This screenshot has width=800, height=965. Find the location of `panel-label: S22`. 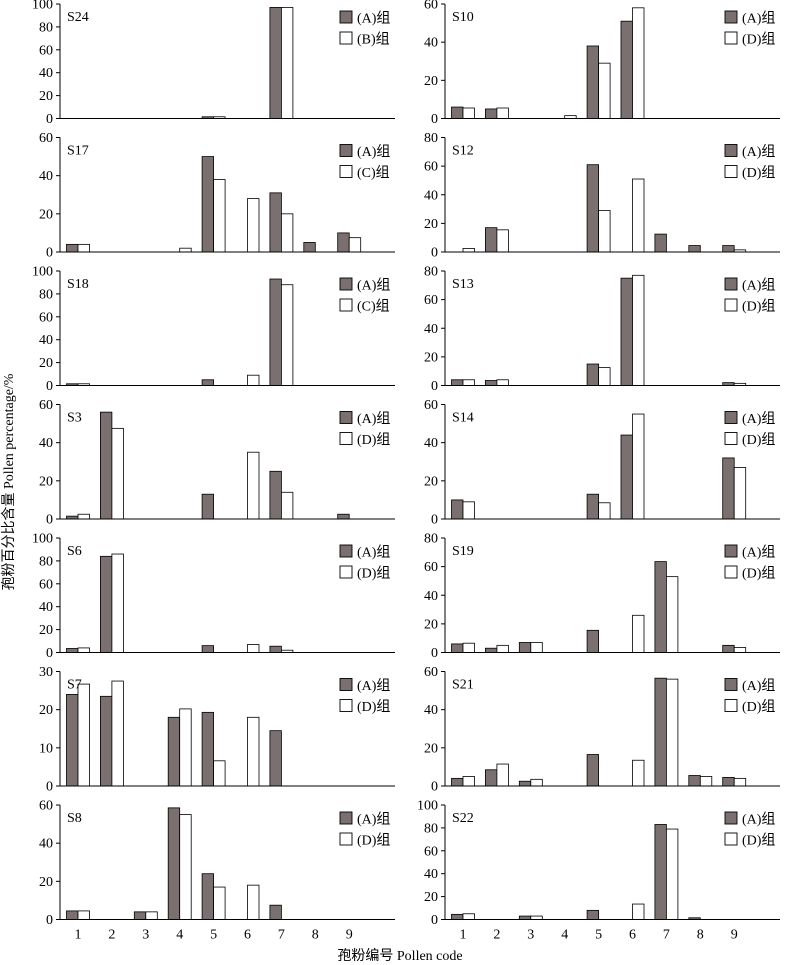

panel-label: S22 is located at coordinates (463, 818).